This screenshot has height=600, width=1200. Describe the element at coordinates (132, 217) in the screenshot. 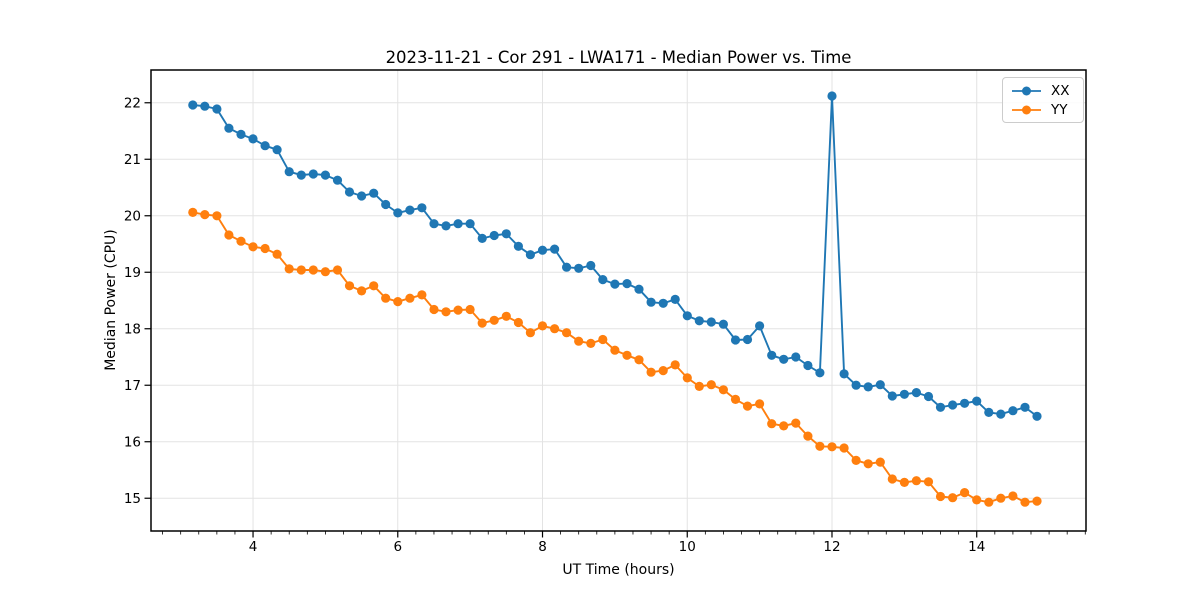

I see `svg-text: 20` at that location.